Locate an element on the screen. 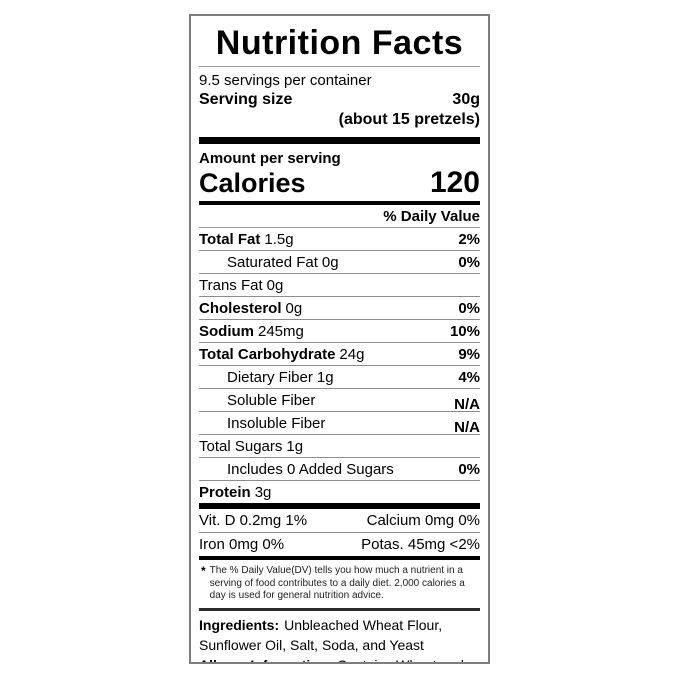 This screenshot has height=693, width=679. servings-per-container: 9.5 servings per container is located at coordinates (285, 80).